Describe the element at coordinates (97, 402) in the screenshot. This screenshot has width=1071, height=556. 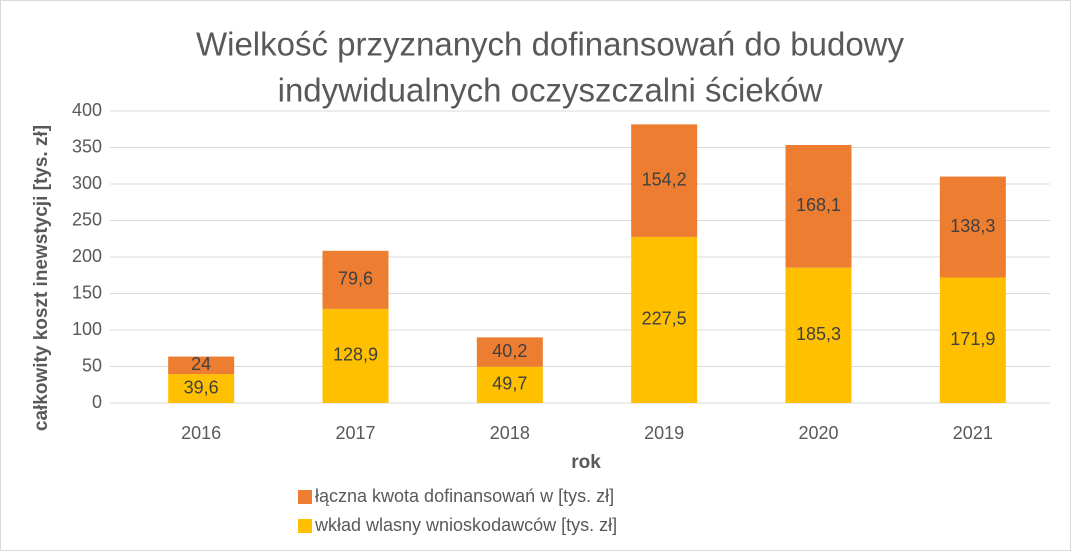
I see `y-tick-label: 0` at that location.